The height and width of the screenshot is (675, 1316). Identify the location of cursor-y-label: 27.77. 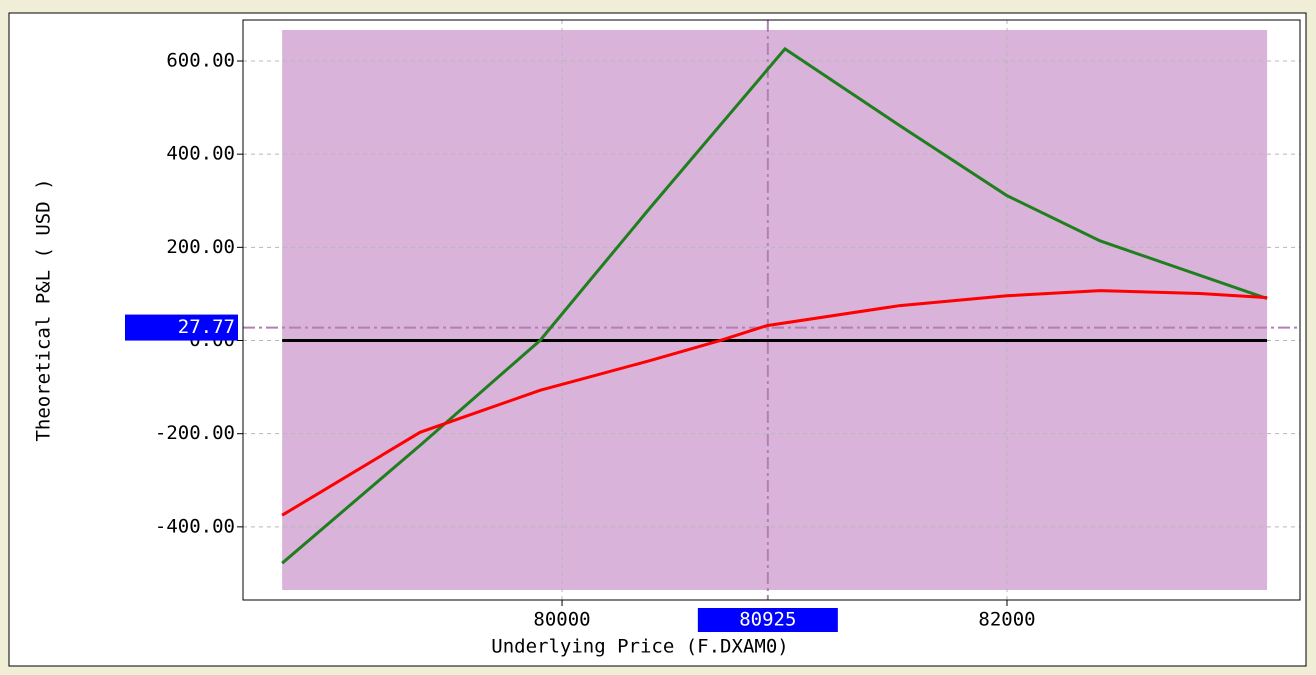
(206, 327).